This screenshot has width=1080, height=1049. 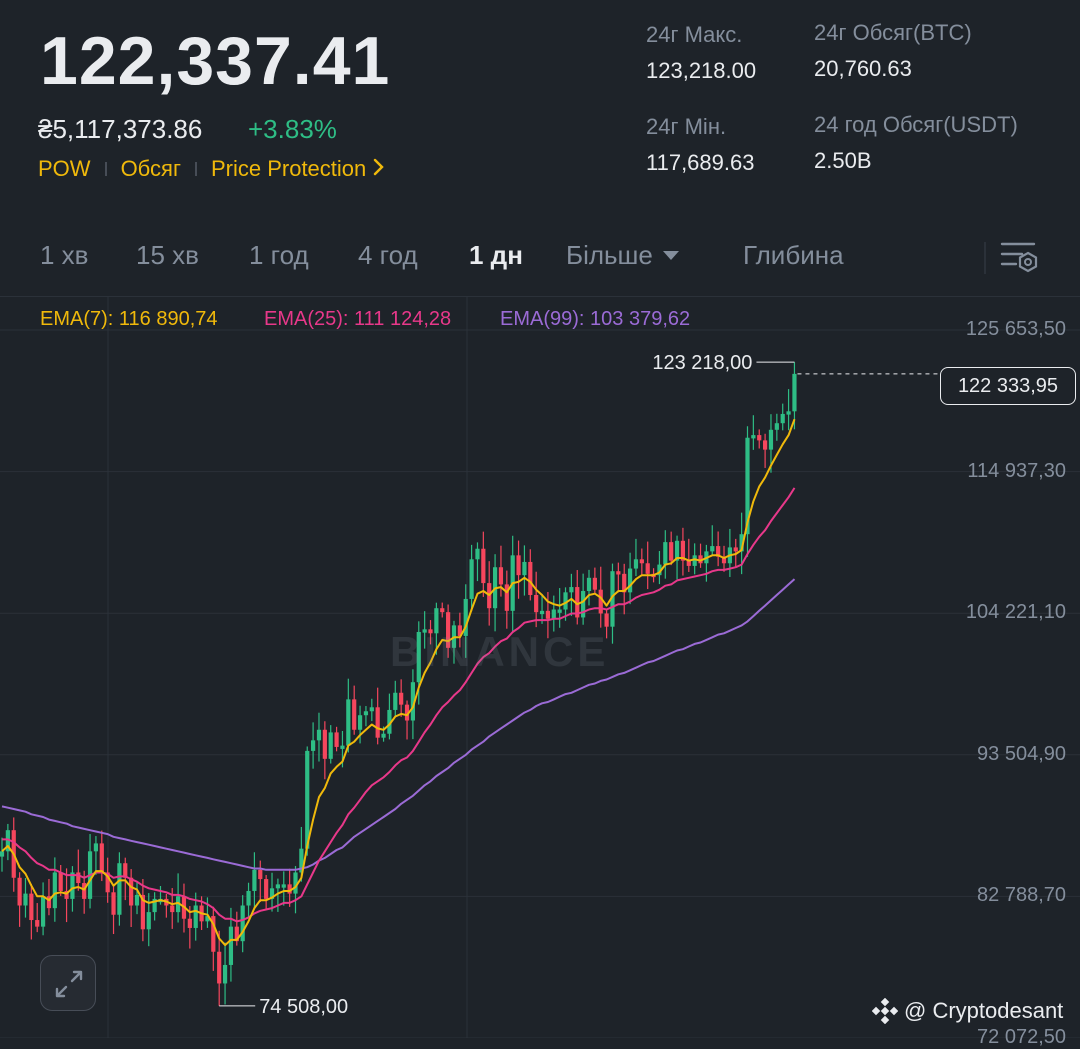 What do you see at coordinates (167, 255) in the screenshot?
I see `tab-15m: 15 хв` at bounding box center [167, 255].